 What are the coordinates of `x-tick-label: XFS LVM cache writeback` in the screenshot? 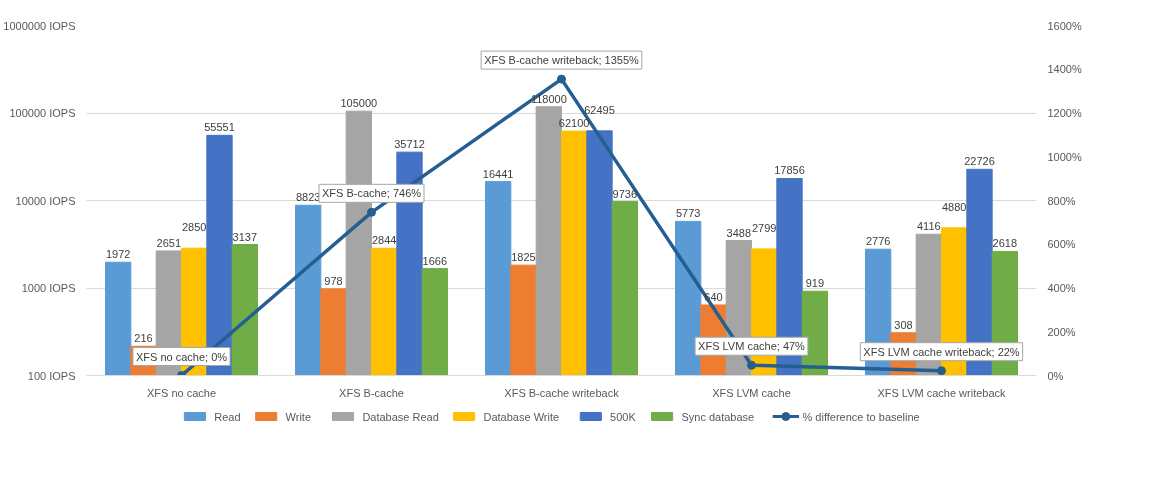 It's located at (942, 392).